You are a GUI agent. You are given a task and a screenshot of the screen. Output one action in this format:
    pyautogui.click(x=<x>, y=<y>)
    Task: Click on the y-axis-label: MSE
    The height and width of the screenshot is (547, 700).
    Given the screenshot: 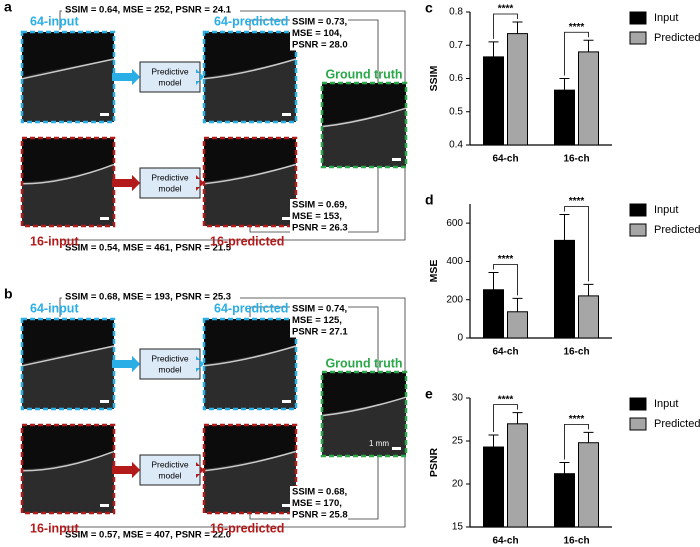 What is the action you would take?
    pyautogui.click(x=434, y=271)
    